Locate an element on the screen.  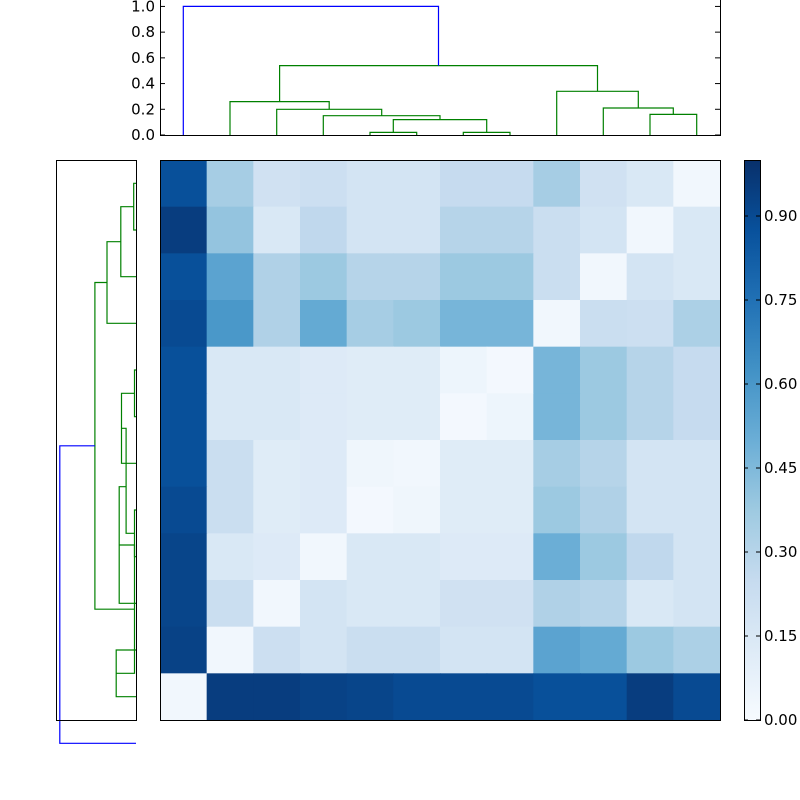
colorbar-tick-label: 0.45 is located at coordinates (780, 468).